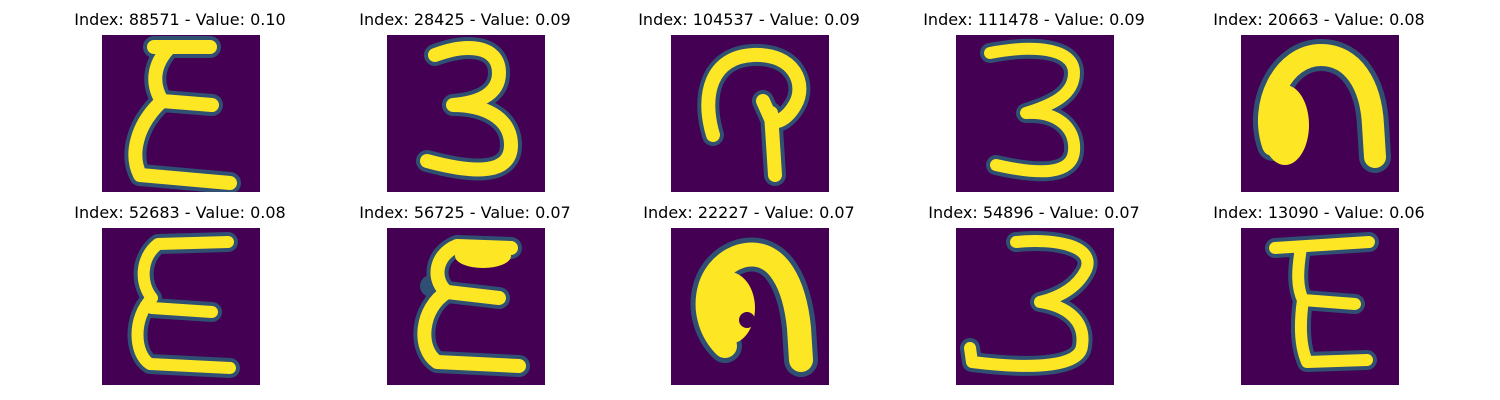 Image resolution: width=1500 pixels, height=400 pixels. I want to click on panel-title: Index: 22227 - Value: 0.07, so click(749, 212).